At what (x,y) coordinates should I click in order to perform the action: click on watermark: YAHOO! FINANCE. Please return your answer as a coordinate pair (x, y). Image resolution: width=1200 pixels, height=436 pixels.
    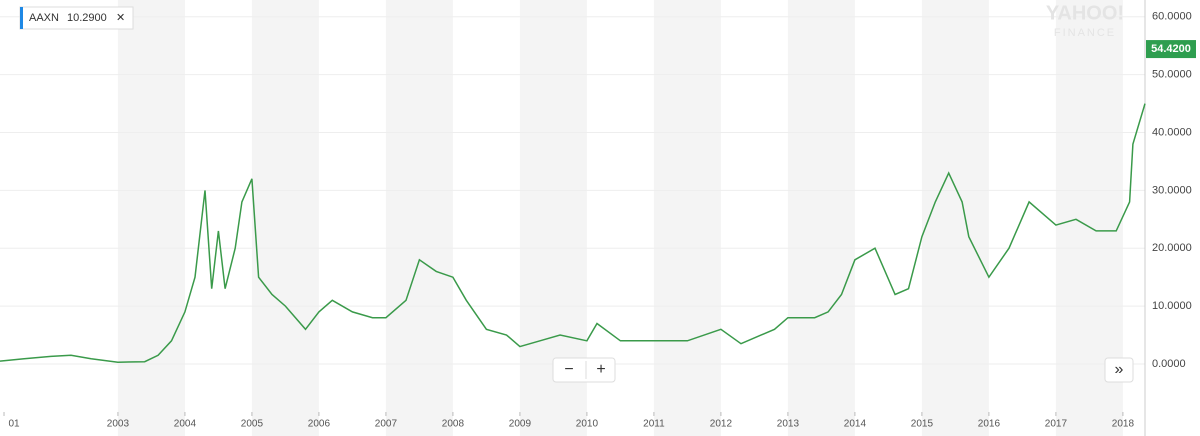
    Looking at the image, I should click on (1085, 20).